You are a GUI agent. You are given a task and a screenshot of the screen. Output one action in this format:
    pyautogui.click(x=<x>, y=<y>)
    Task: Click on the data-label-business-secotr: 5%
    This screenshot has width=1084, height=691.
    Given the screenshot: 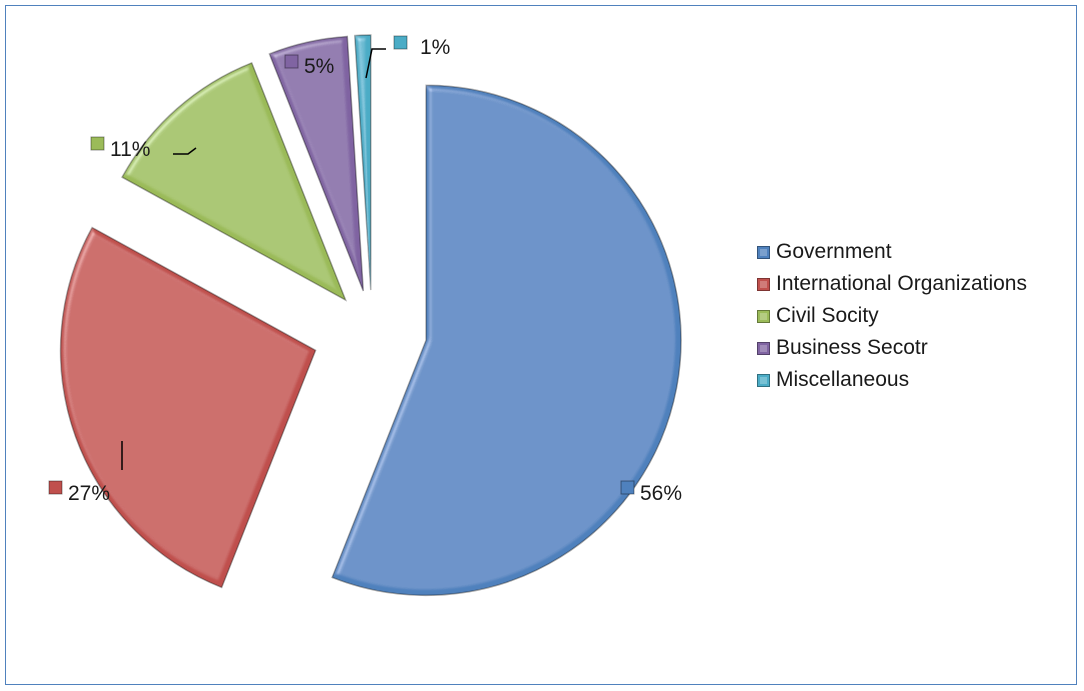 What is the action you would take?
    pyautogui.click(x=319, y=66)
    